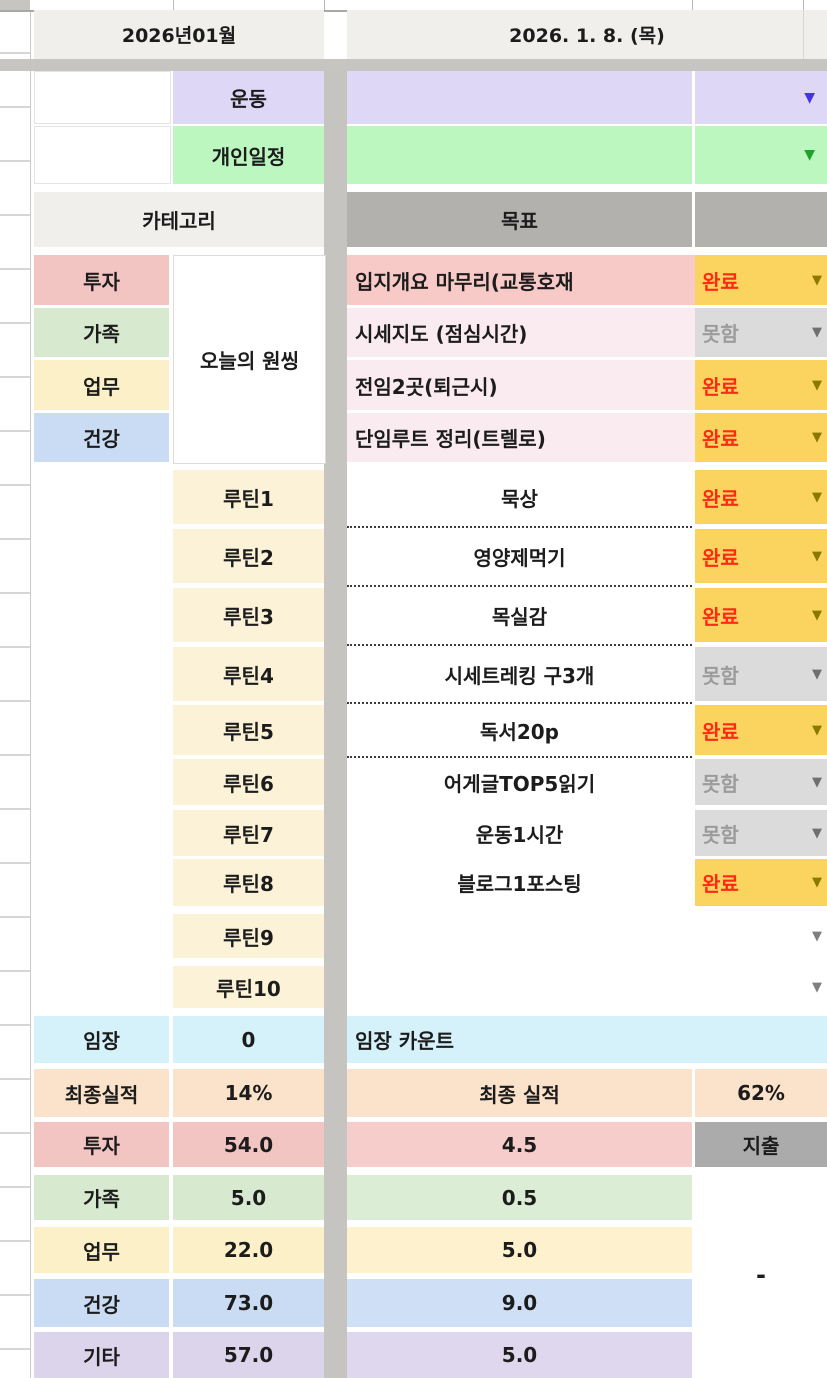 The width and height of the screenshot is (827, 1378). What do you see at coordinates (761, 219) in the screenshot?
I see `status-header-cell` at bounding box center [761, 219].